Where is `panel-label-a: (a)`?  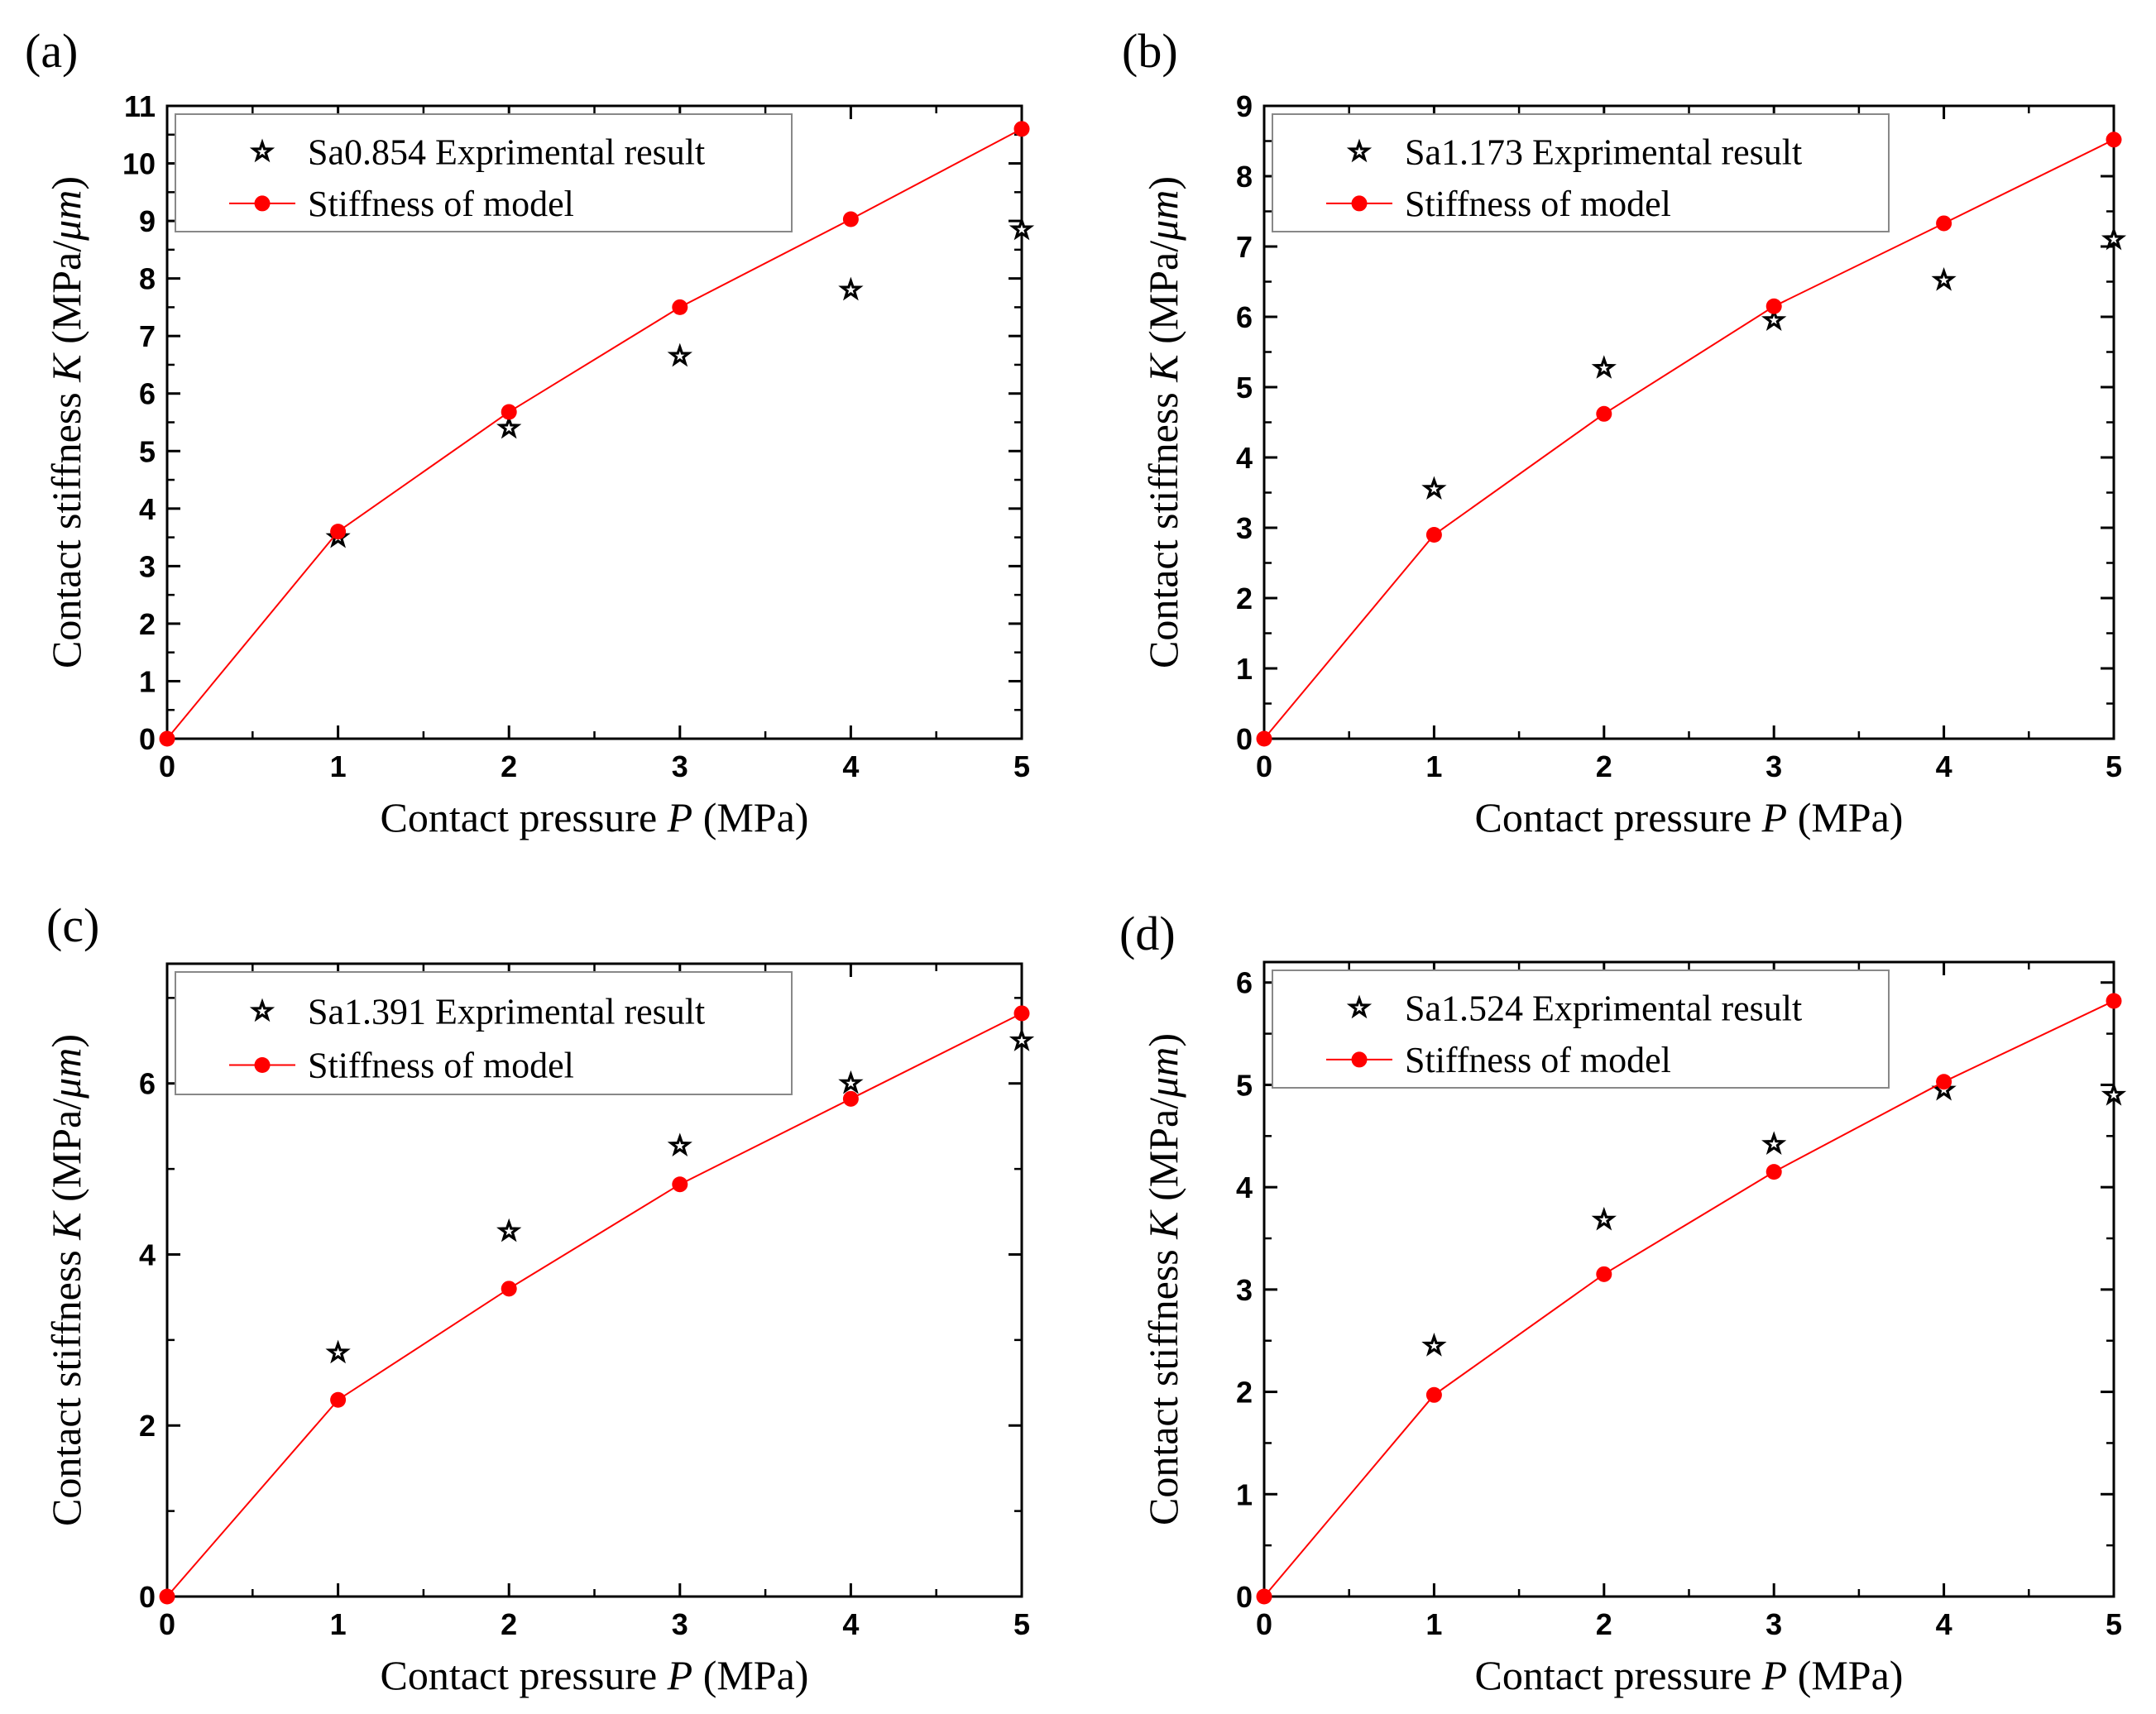 panel-label-a: (a) is located at coordinates (52, 51).